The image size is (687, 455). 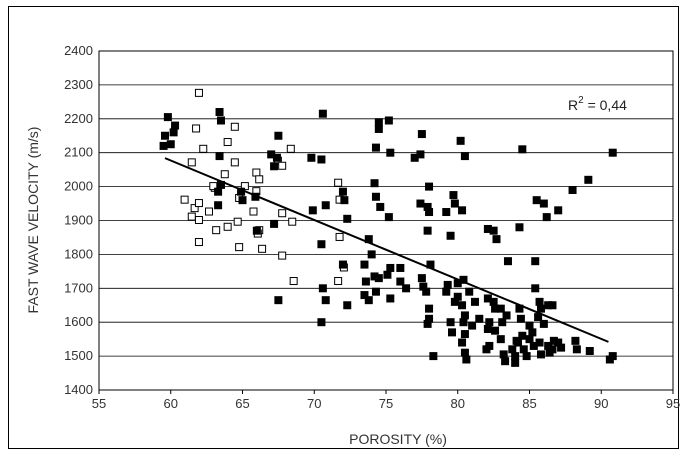 What do you see at coordinates (314, 403) in the screenshot?
I see `x-tick-label: 70` at bounding box center [314, 403].